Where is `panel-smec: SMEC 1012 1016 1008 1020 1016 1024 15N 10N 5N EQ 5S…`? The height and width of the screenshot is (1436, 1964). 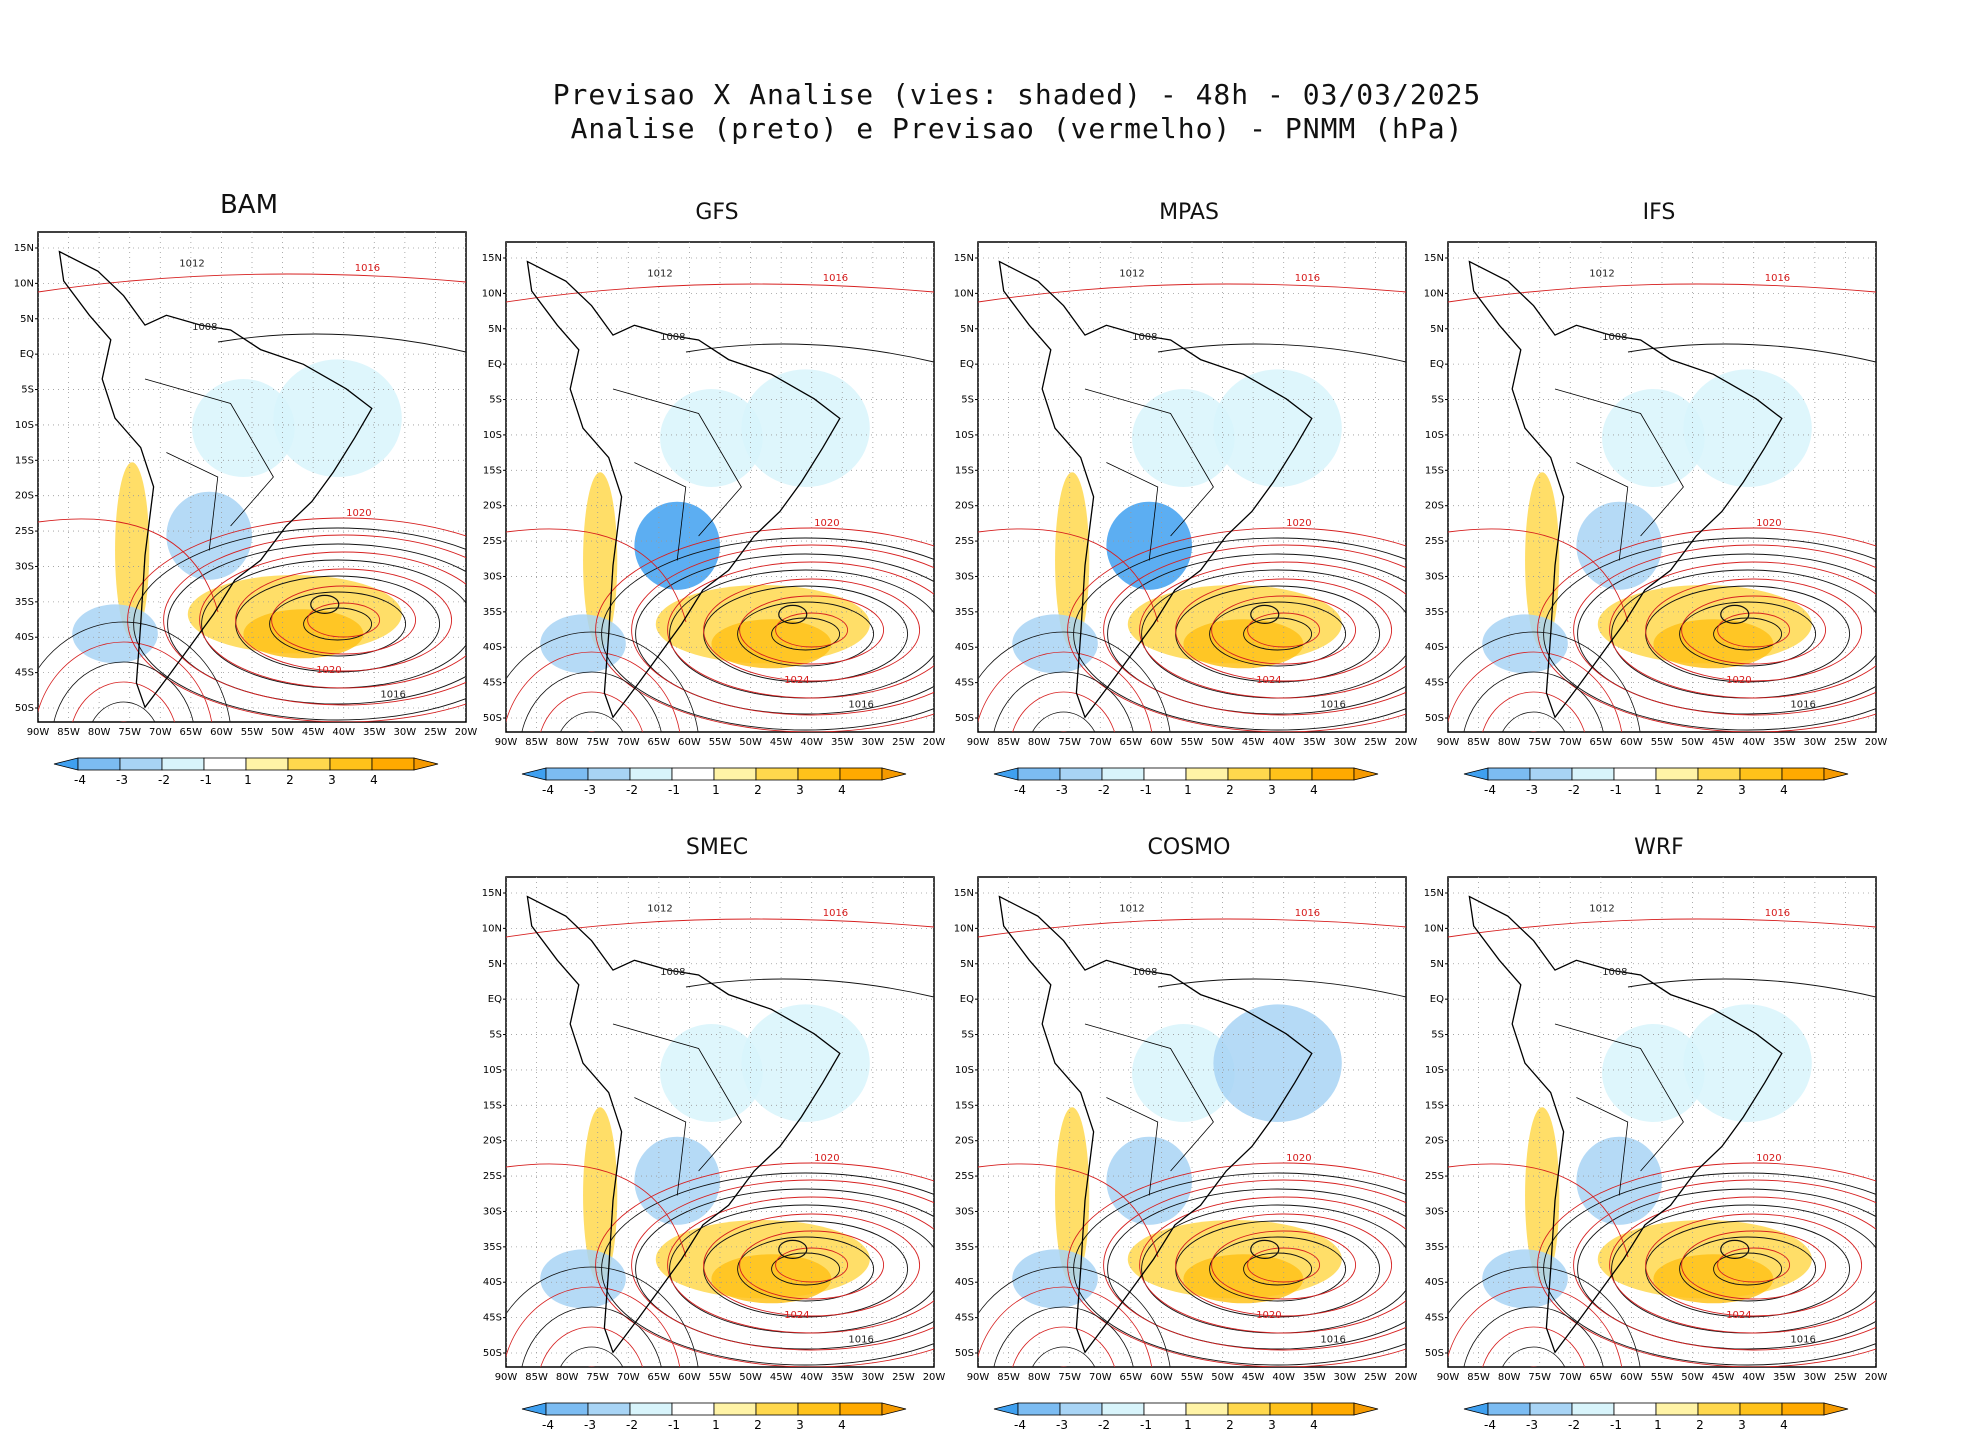
panel-smec: SMEC 1012 1016 1008 1020 1016 1024 15N 10N 5N EQ 5S… is located at coordinates (707, 1133).